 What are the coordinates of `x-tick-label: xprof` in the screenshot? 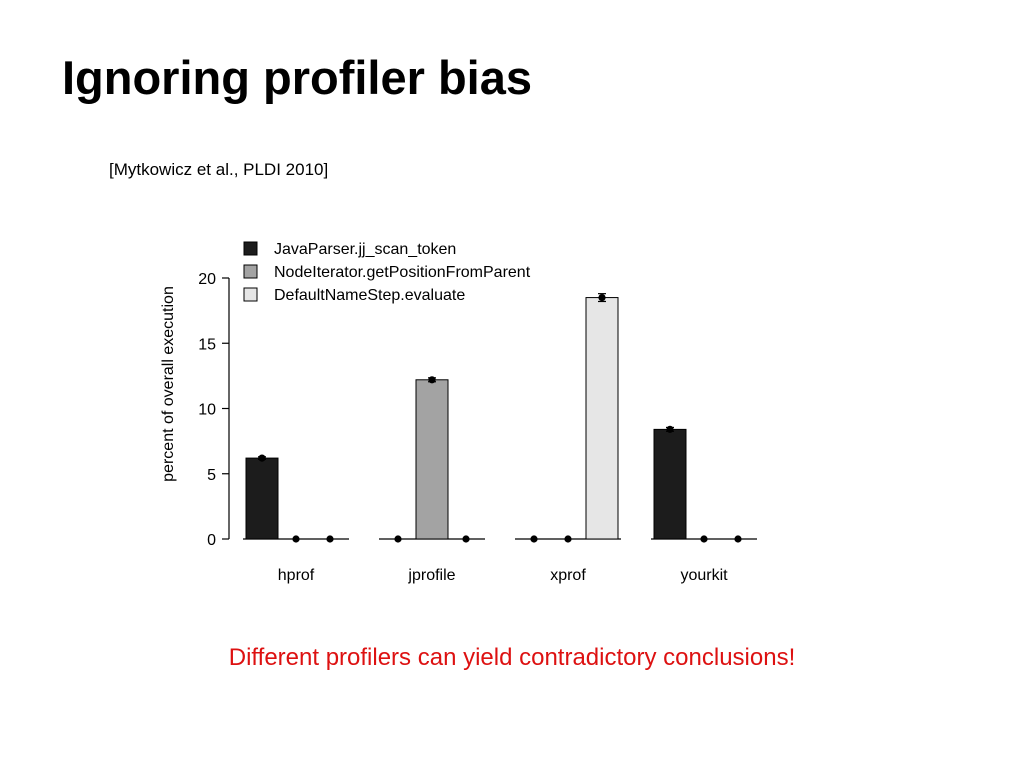 It's located at (568, 575).